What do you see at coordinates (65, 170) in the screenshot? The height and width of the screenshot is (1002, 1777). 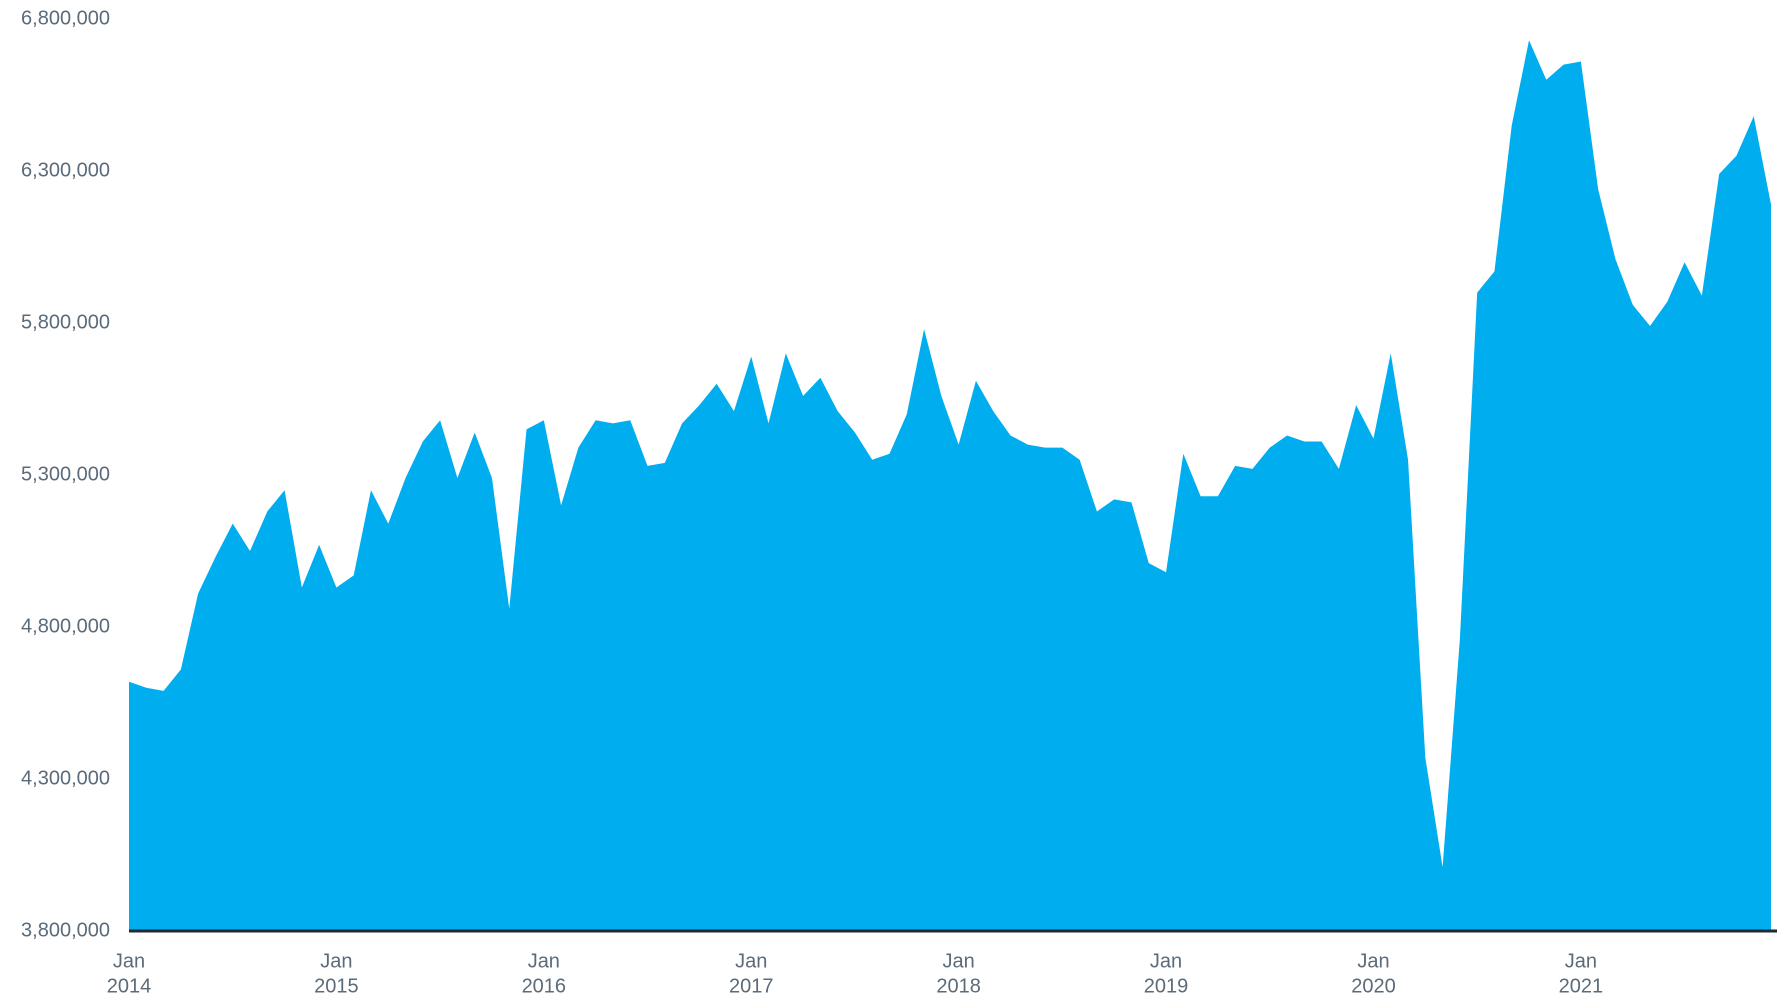 I see `y-tick-label: 6,300,000` at bounding box center [65, 170].